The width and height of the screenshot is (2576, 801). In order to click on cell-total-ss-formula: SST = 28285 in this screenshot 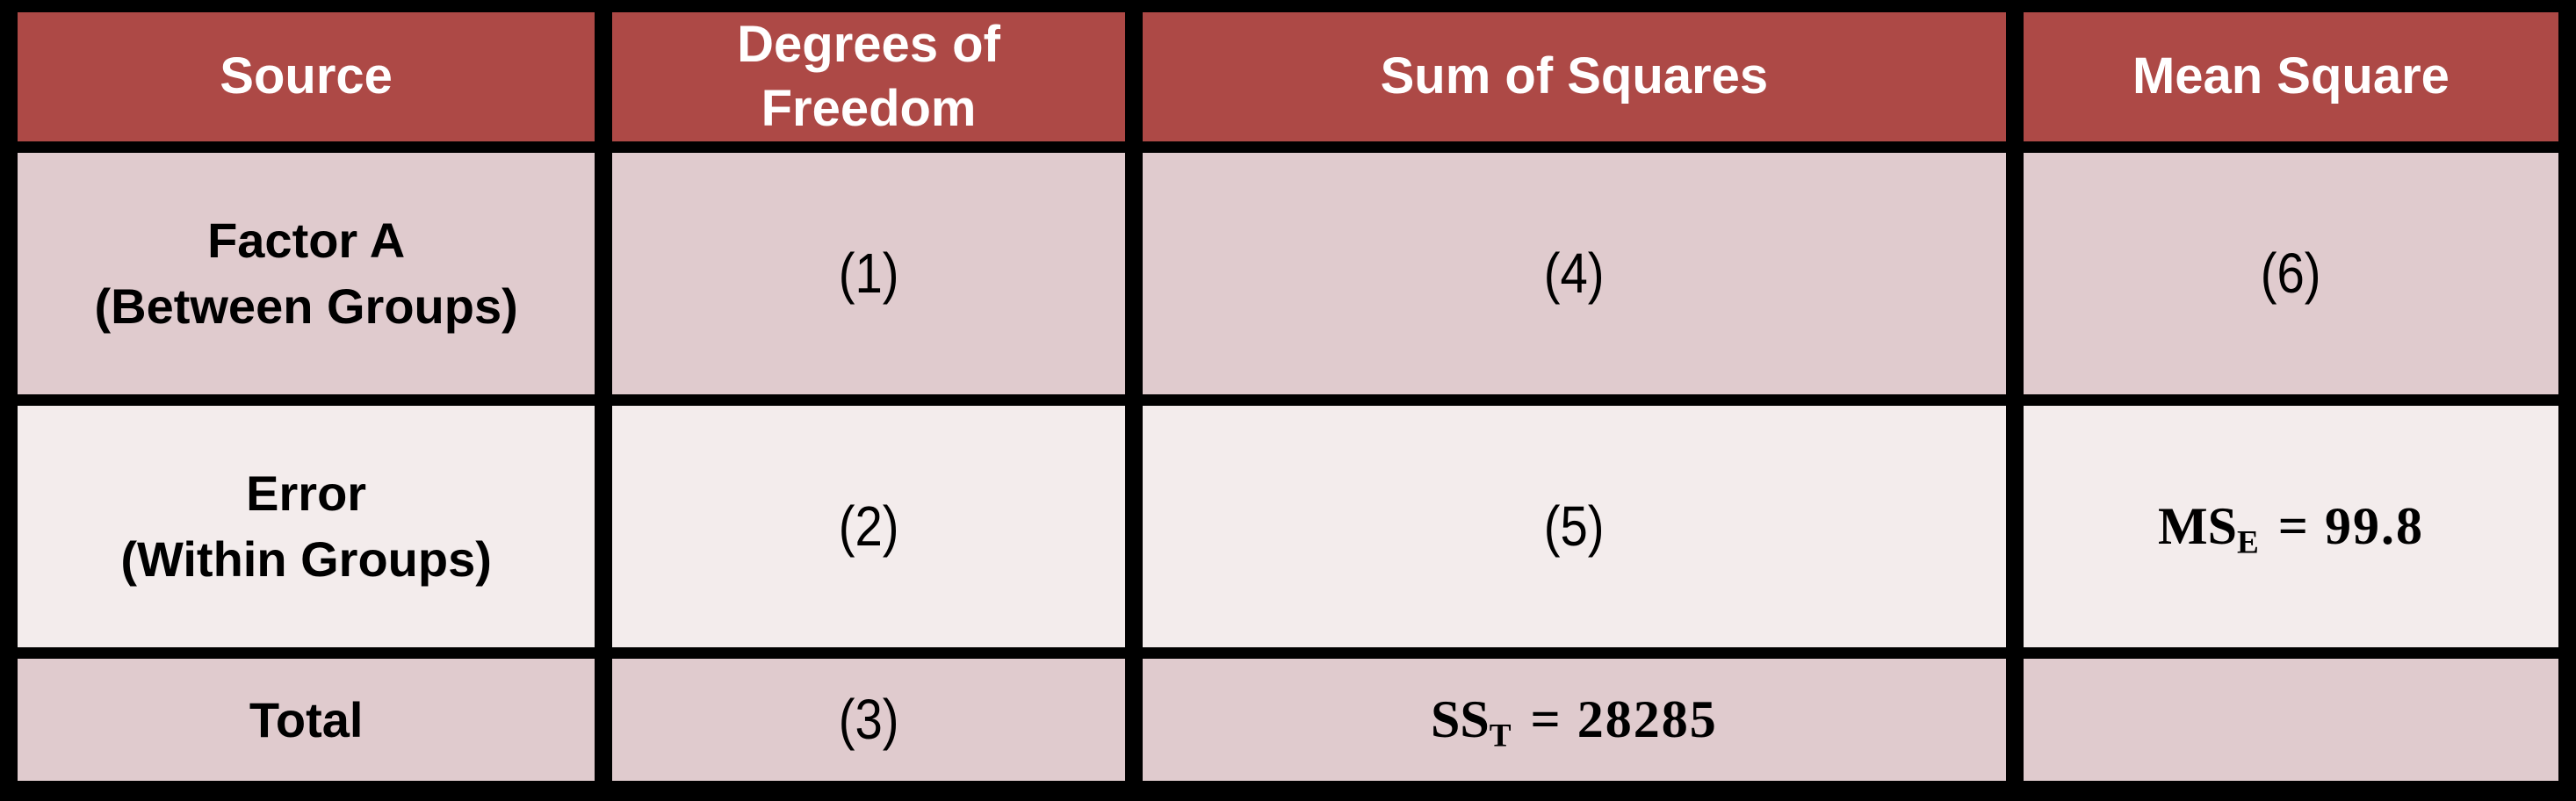, I will do `click(1574, 719)`.